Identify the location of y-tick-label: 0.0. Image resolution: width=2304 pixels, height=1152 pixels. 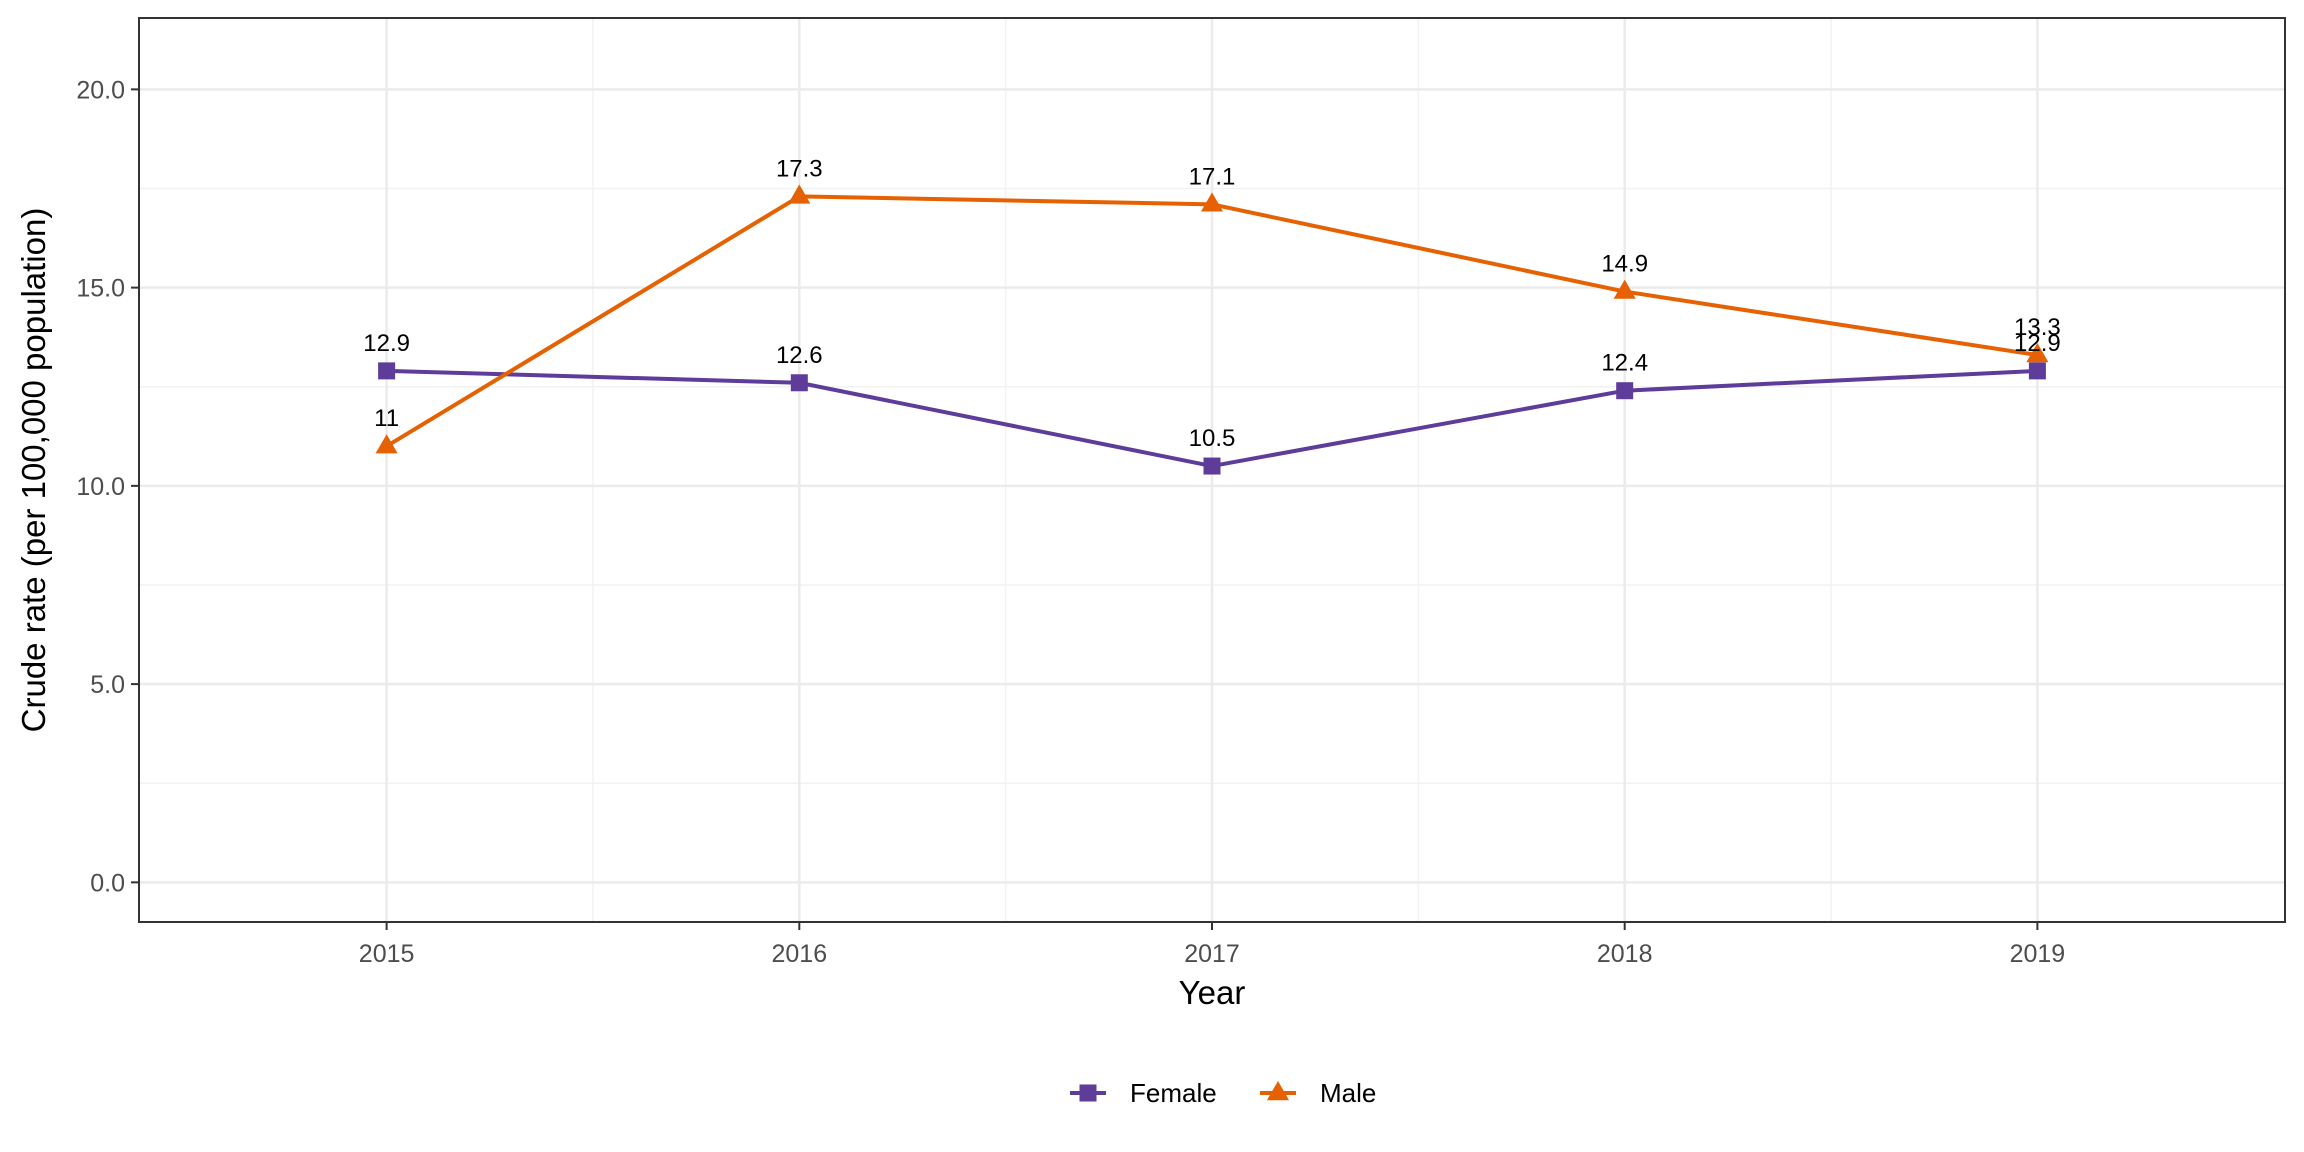
(107, 883).